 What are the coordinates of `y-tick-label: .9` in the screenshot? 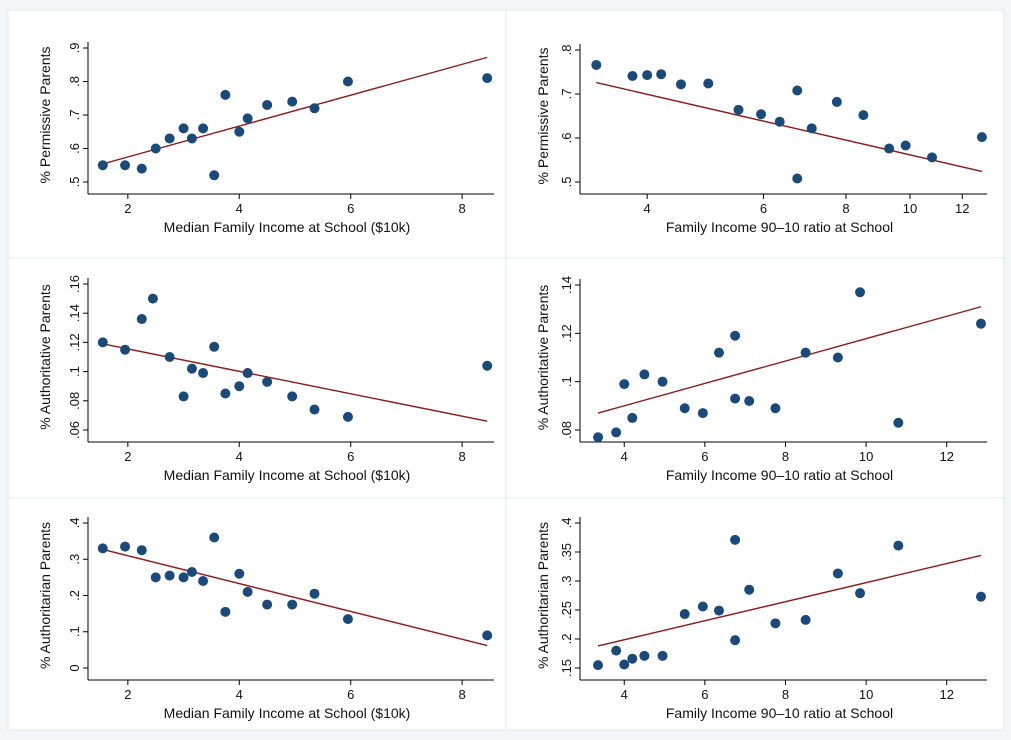 It's located at (74, 48).